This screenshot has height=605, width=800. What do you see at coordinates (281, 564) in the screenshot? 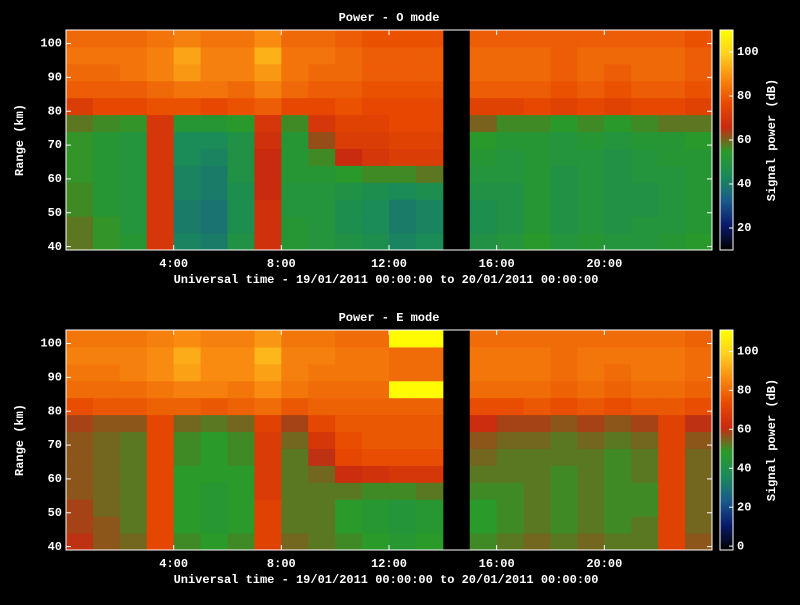
I see `x-tick-label: 8:00` at bounding box center [281, 564].